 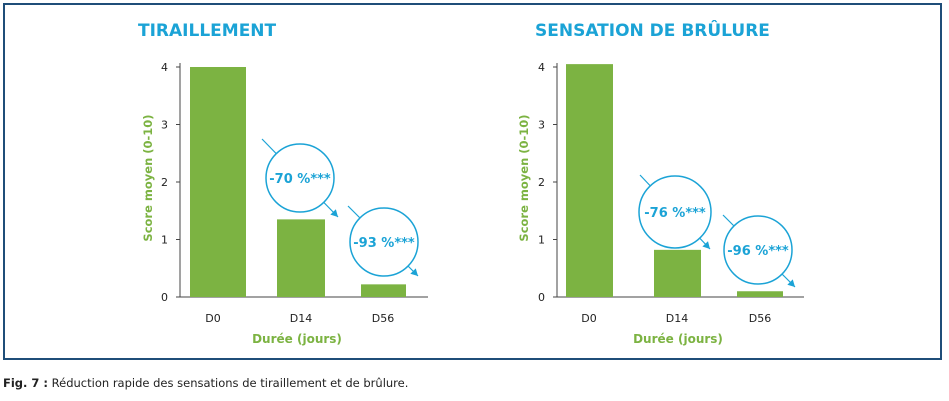 What do you see at coordinates (207, 31) in the screenshot?
I see `chart-title: TIRAILLEMENT` at bounding box center [207, 31].